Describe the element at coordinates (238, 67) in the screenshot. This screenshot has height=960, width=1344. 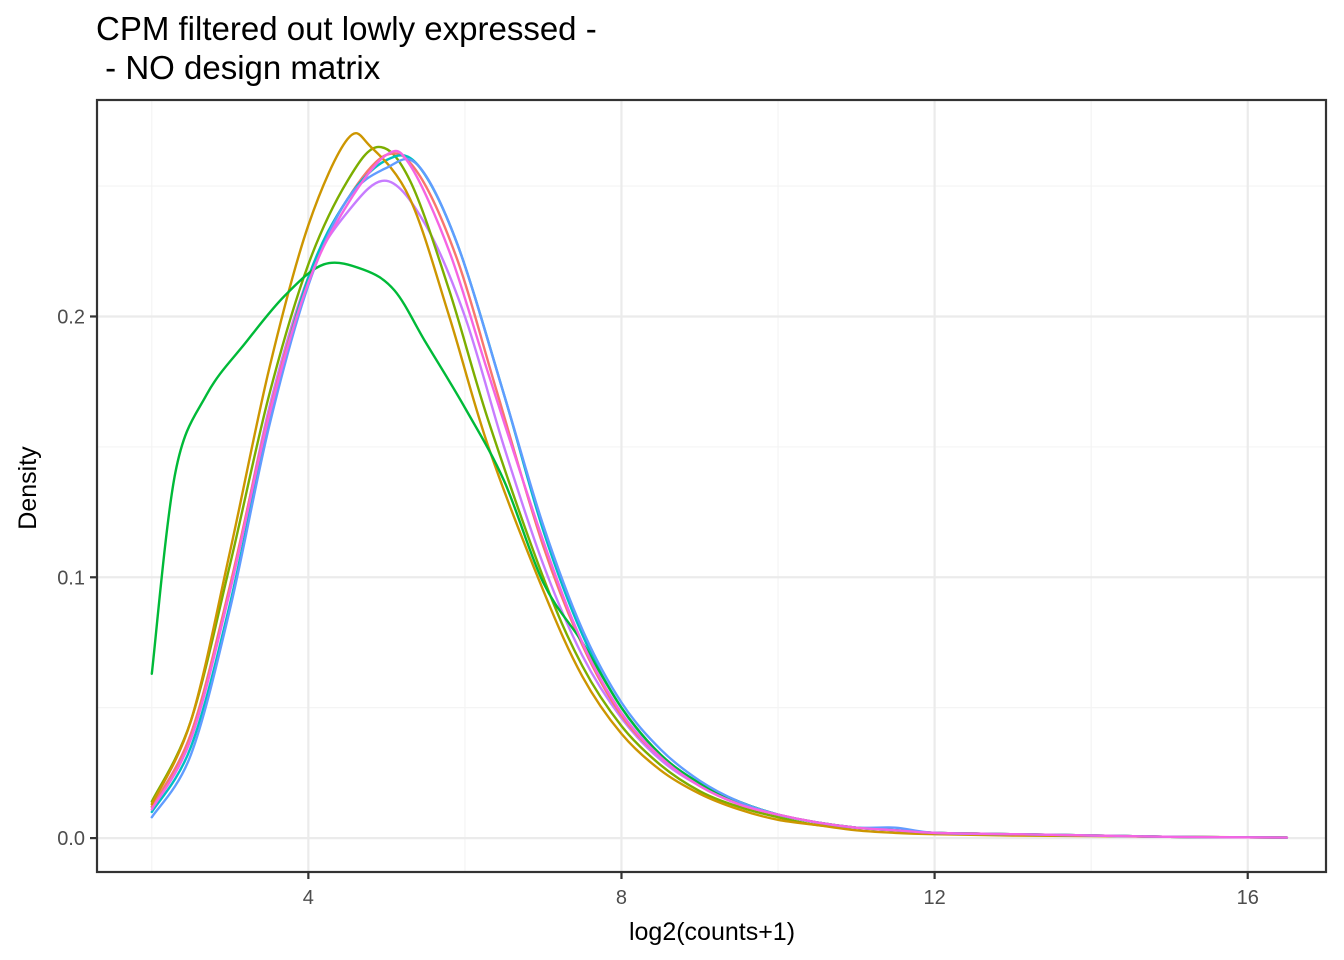
I see `chart-title-line-2: - NO design matrix` at that location.